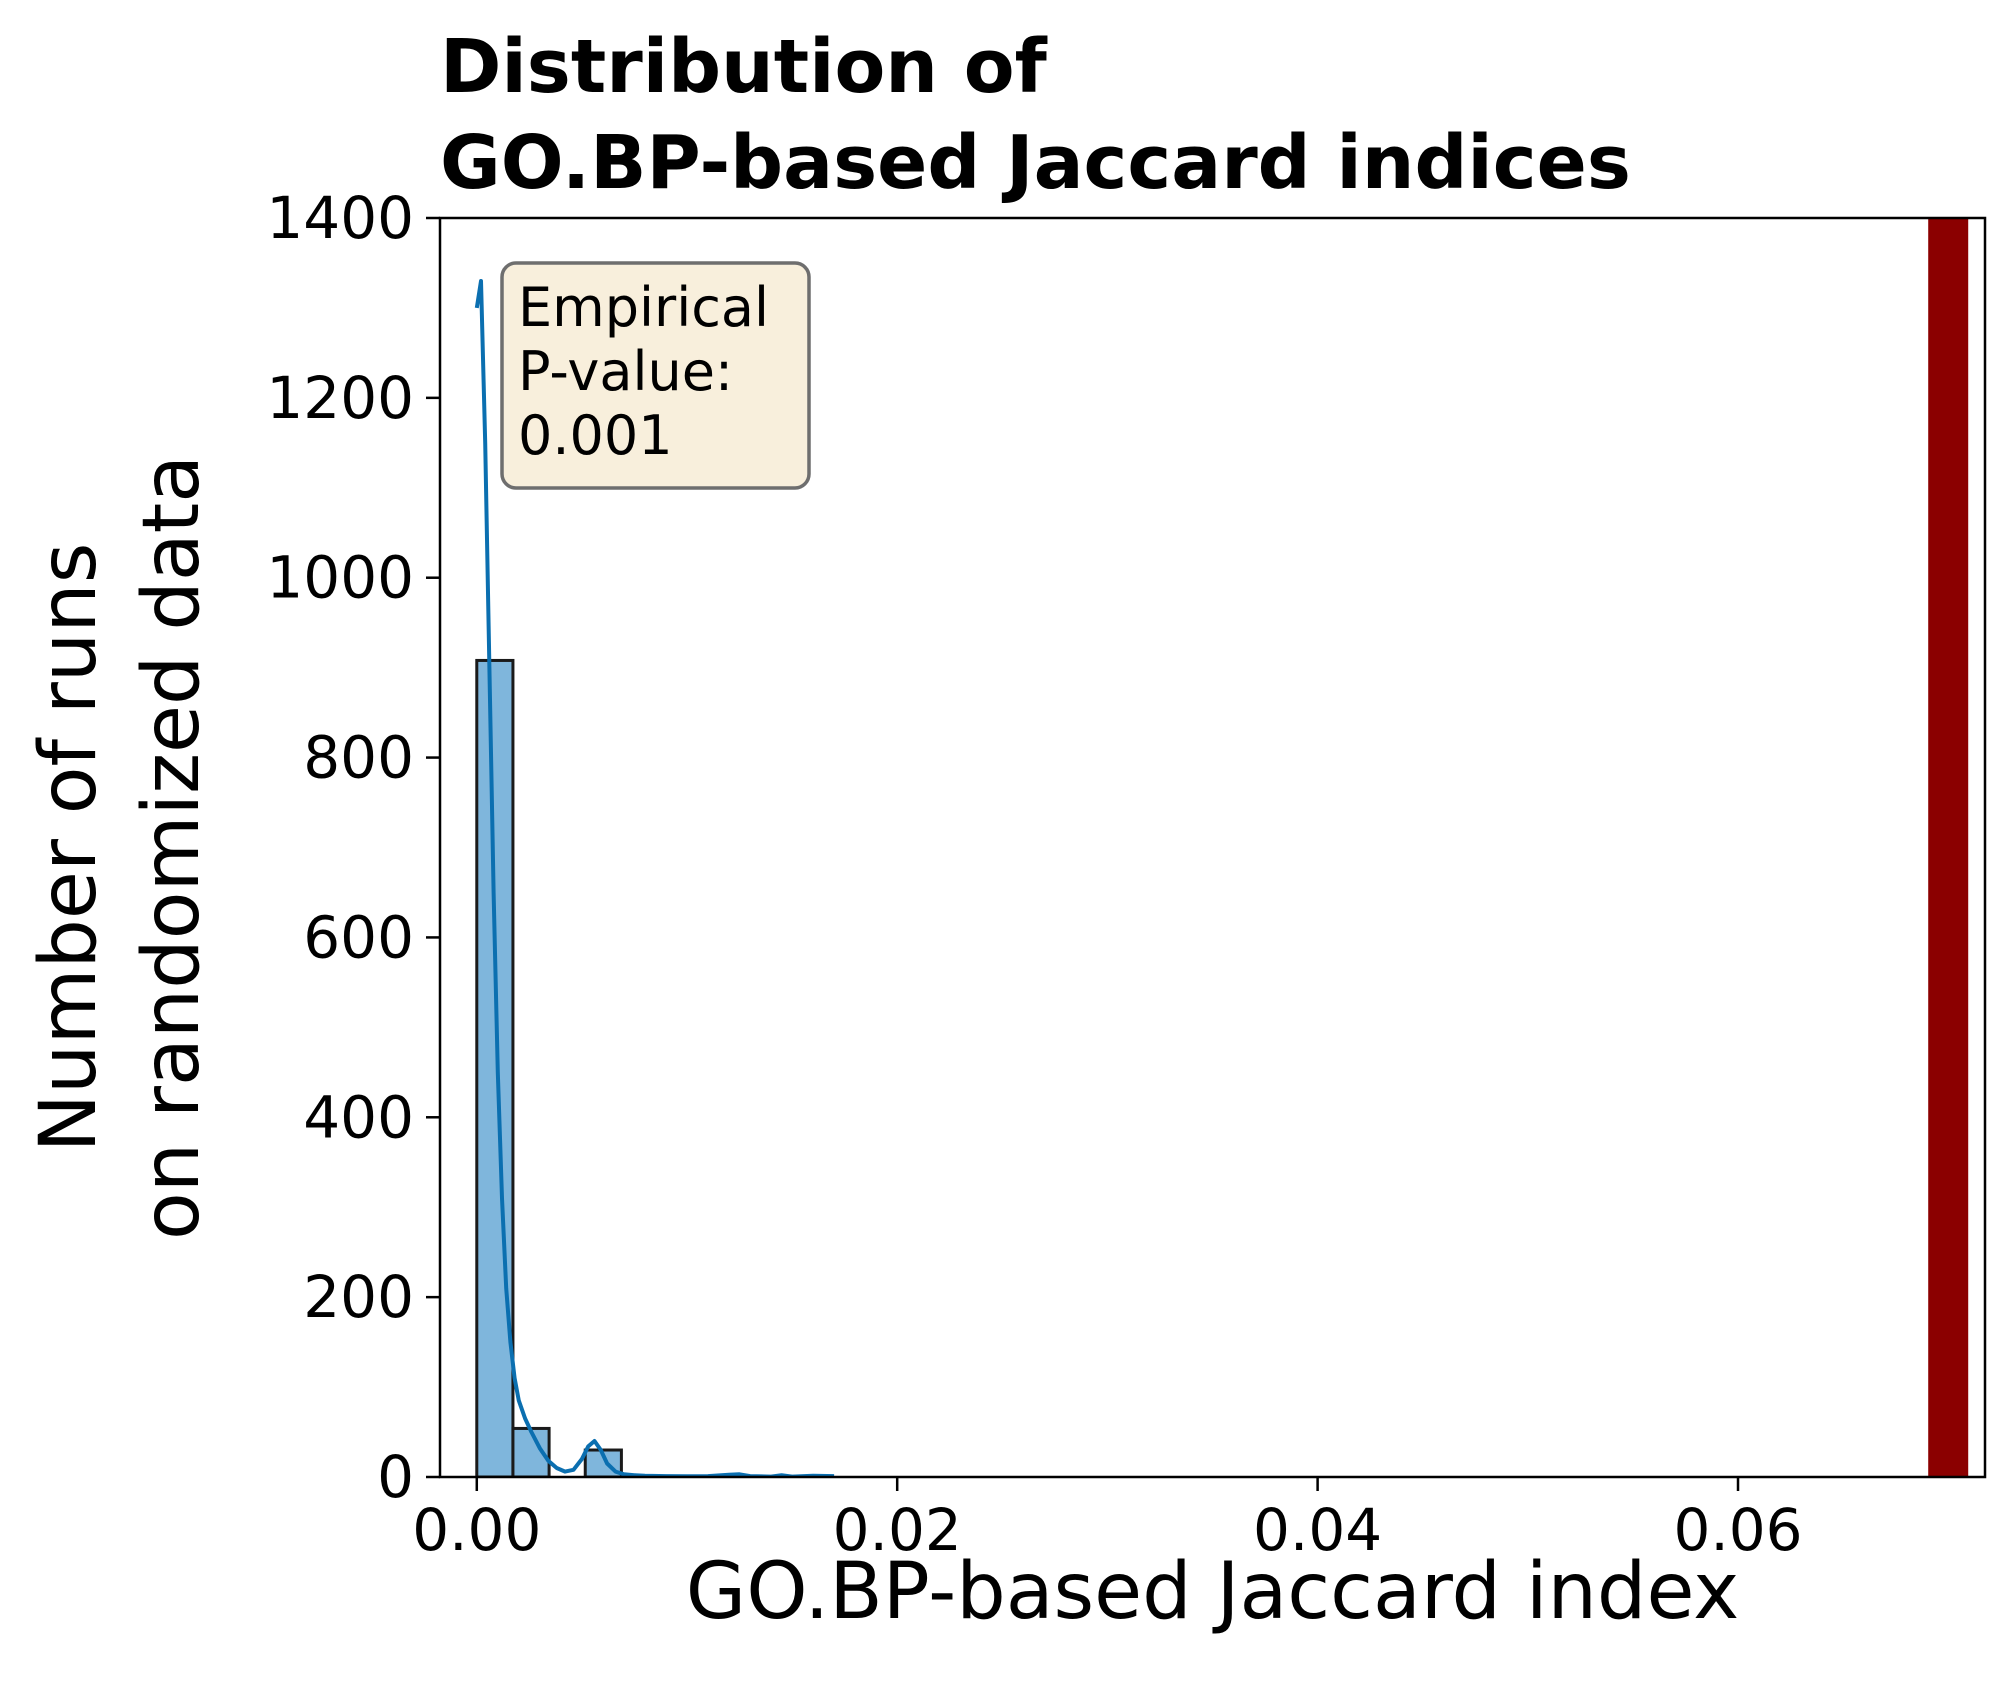 The image size is (2002, 1696). I want to click on x-tick-label-3: 0.04, so click(1317, 1530).